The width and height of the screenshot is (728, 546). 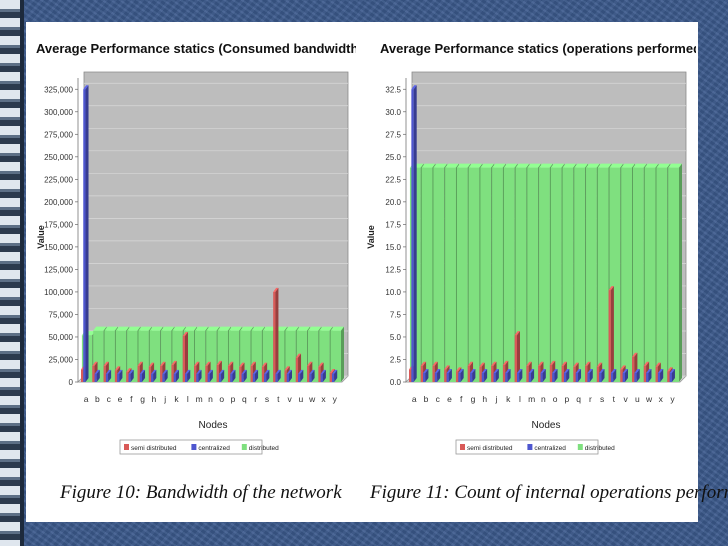 I want to click on x-tick-label: g, so click(x=473, y=399).